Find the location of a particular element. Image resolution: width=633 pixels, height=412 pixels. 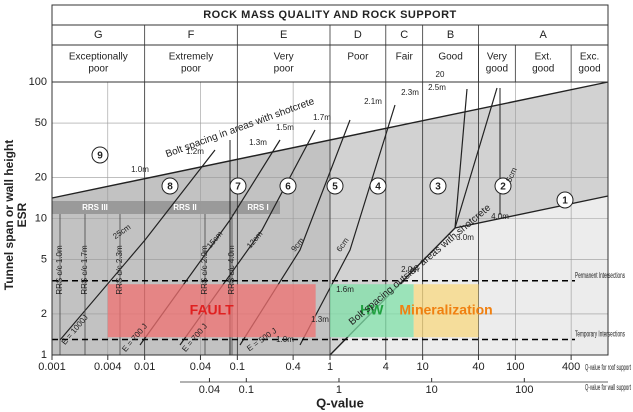

y-tick-label: 5 is located at coordinates (44, 259).